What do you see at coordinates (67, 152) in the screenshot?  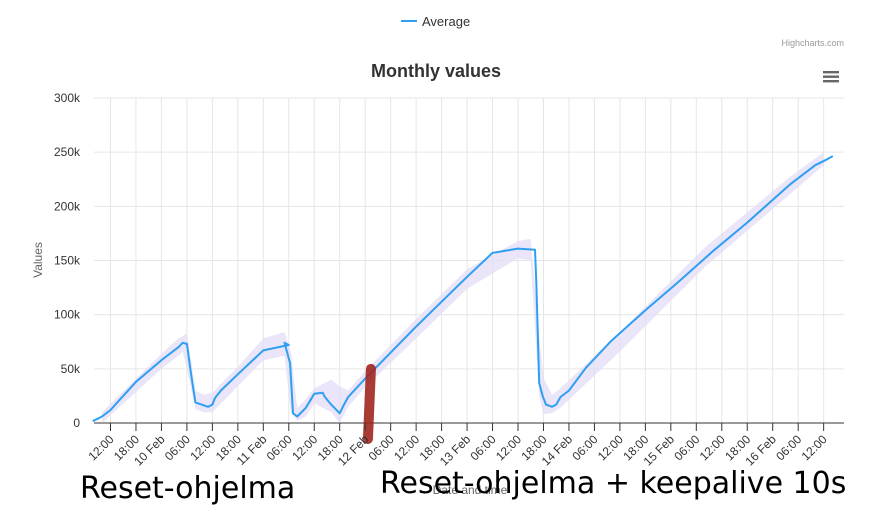 I see `y-tick-label: 250k` at bounding box center [67, 152].